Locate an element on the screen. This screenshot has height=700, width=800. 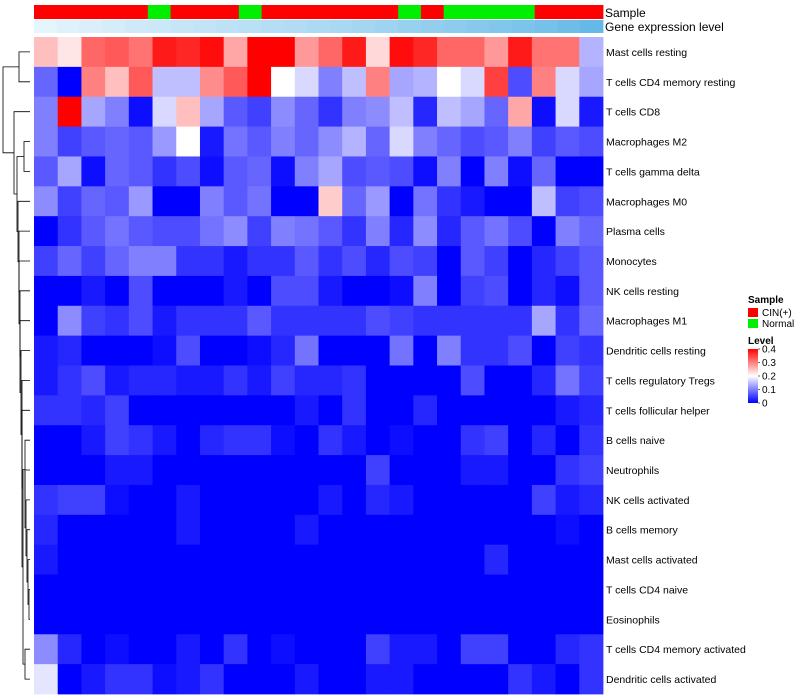
heatmap-cell-r10-c4 is located at coordinates (140, 350).